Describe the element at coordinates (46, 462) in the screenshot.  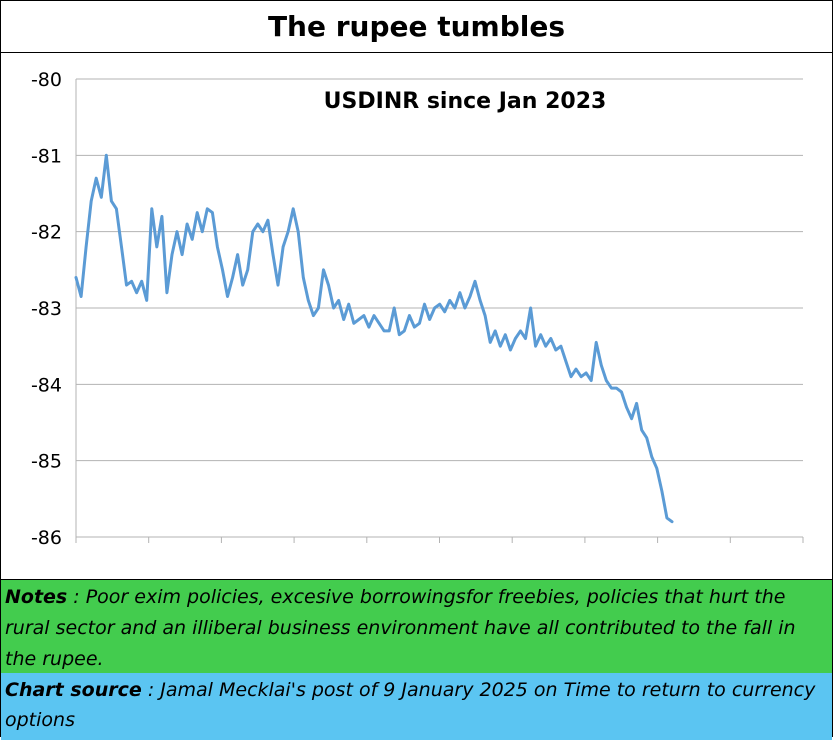
I see `y-tick-label: -85` at that location.